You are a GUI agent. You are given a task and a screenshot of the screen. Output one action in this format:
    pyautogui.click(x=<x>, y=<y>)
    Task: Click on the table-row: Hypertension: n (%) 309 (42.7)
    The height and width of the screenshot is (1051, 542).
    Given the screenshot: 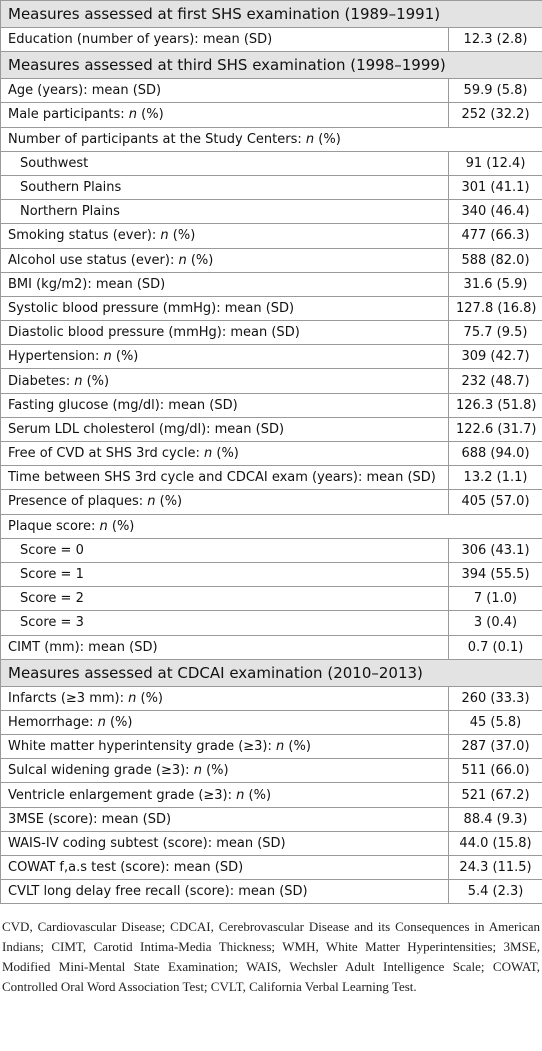 What is the action you would take?
    pyautogui.click(x=271, y=357)
    